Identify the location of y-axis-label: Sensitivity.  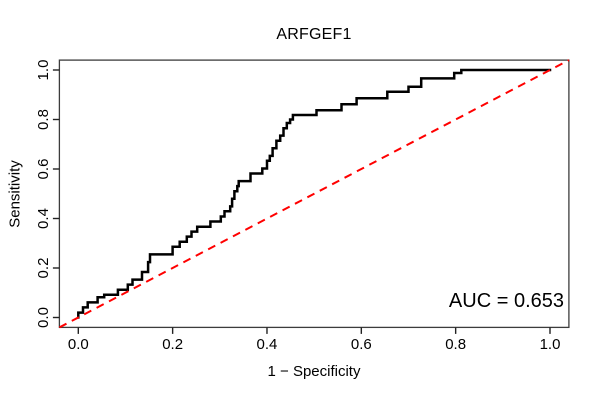
(15, 194).